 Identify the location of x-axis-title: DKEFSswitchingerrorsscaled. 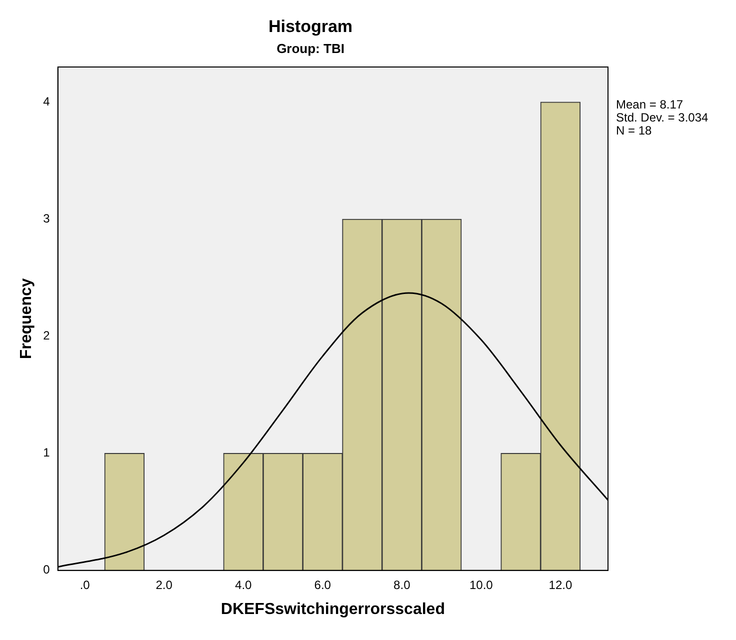
(332, 609).